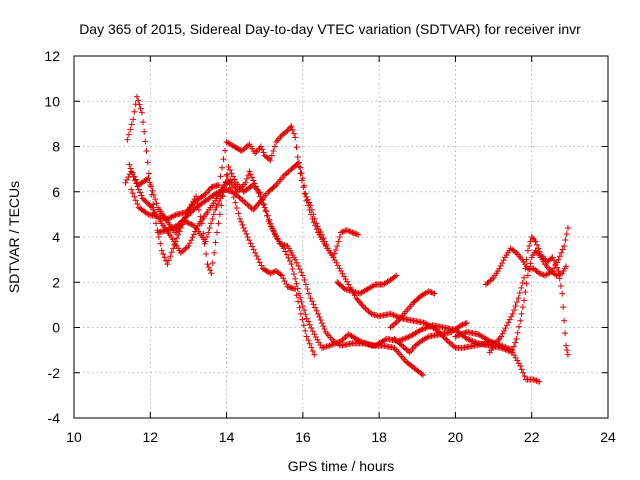 This screenshot has width=640, height=480. I want to click on y-tick-label: 4, so click(56, 237).